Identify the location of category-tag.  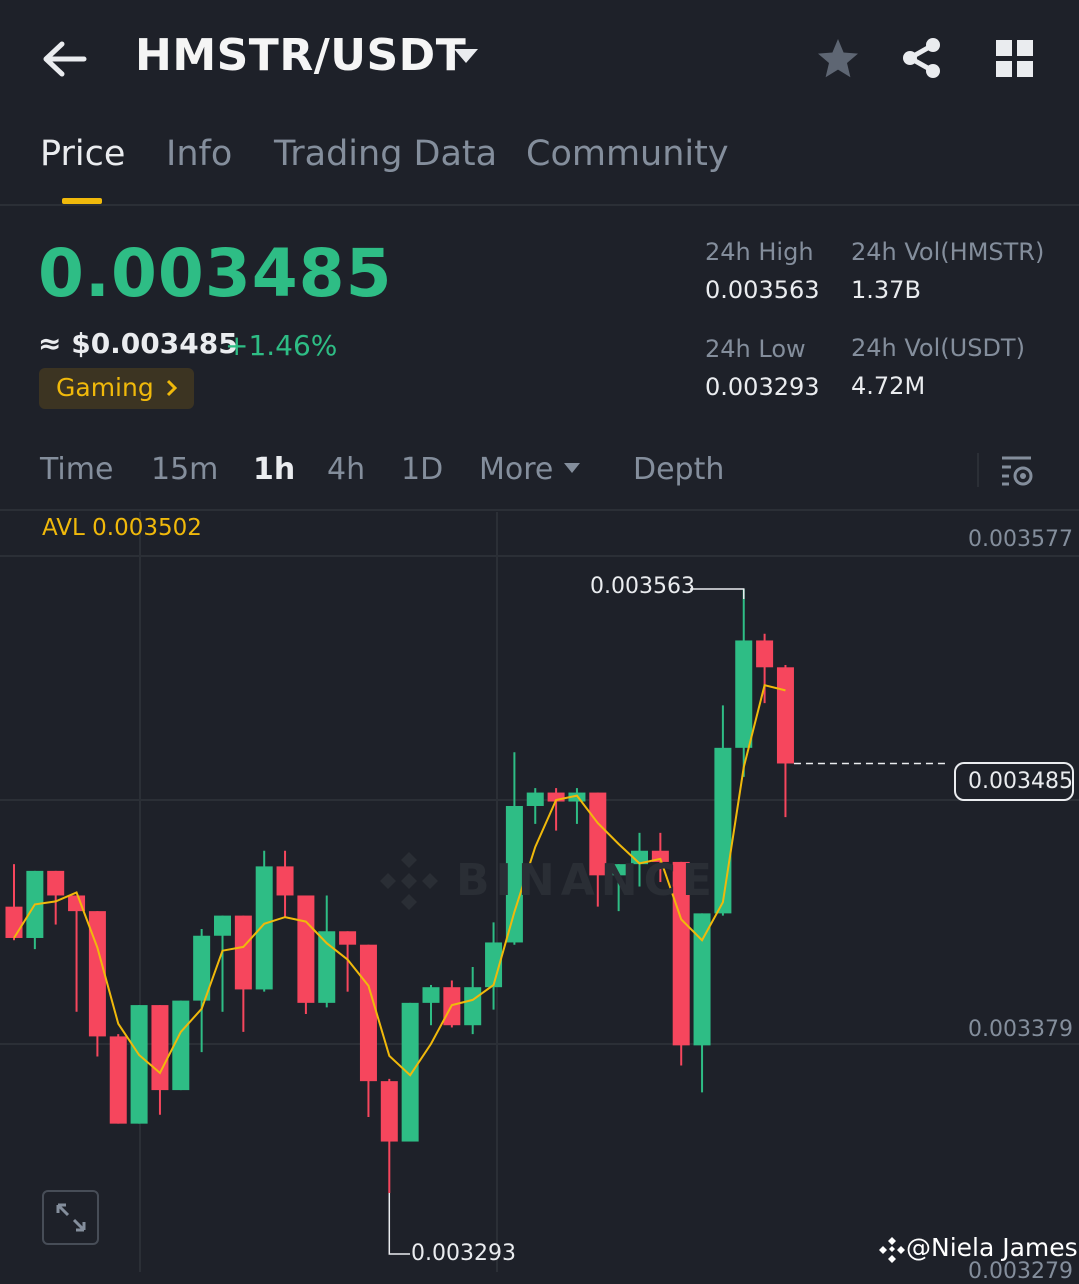
(116, 388).